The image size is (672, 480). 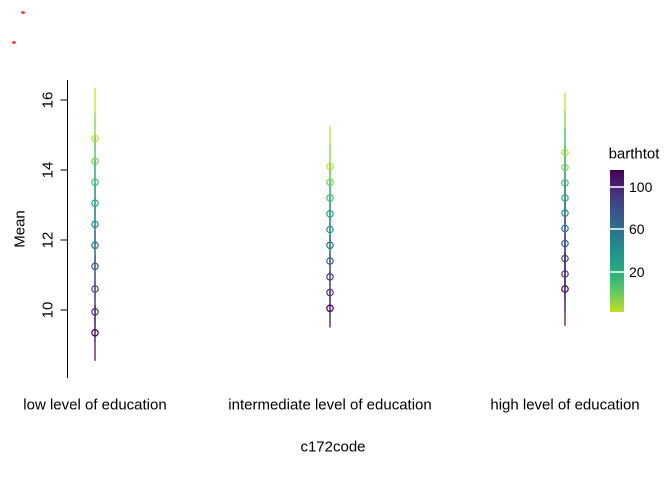 What do you see at coordinates (637, 272) in the screenshot?
I see `legend-tick-label: 20` at bounding box center [637, 272].